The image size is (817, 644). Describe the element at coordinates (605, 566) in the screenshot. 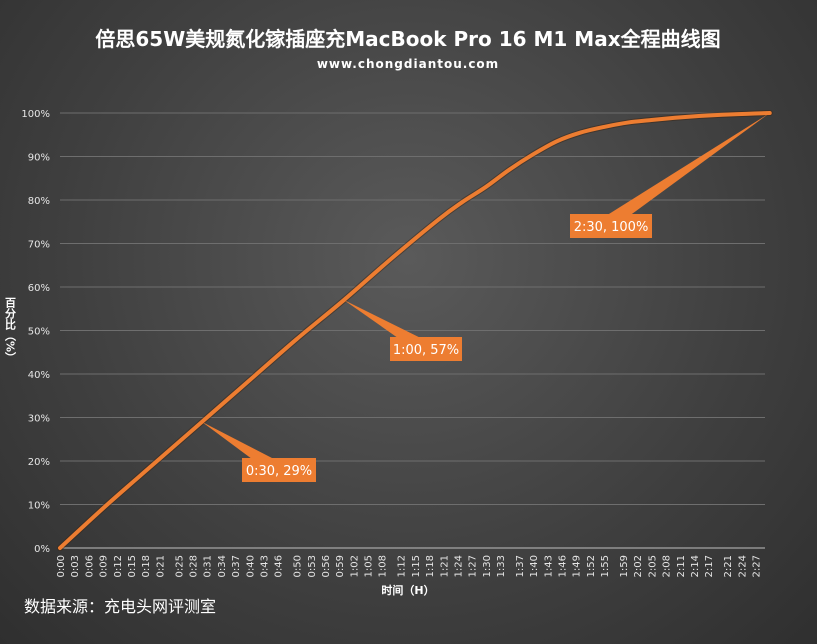

I see `x-tick-label: 1:55` at that location.